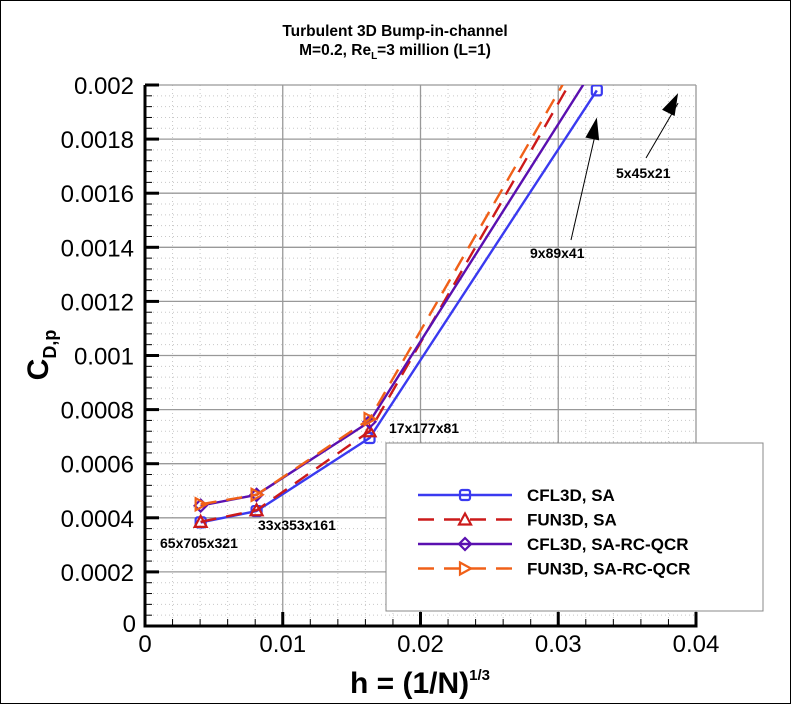  What do you see at coordinates (424, 428) in the screenshot?
I see `annotation-label: 17x177x81` at bounding box center [424, 428].